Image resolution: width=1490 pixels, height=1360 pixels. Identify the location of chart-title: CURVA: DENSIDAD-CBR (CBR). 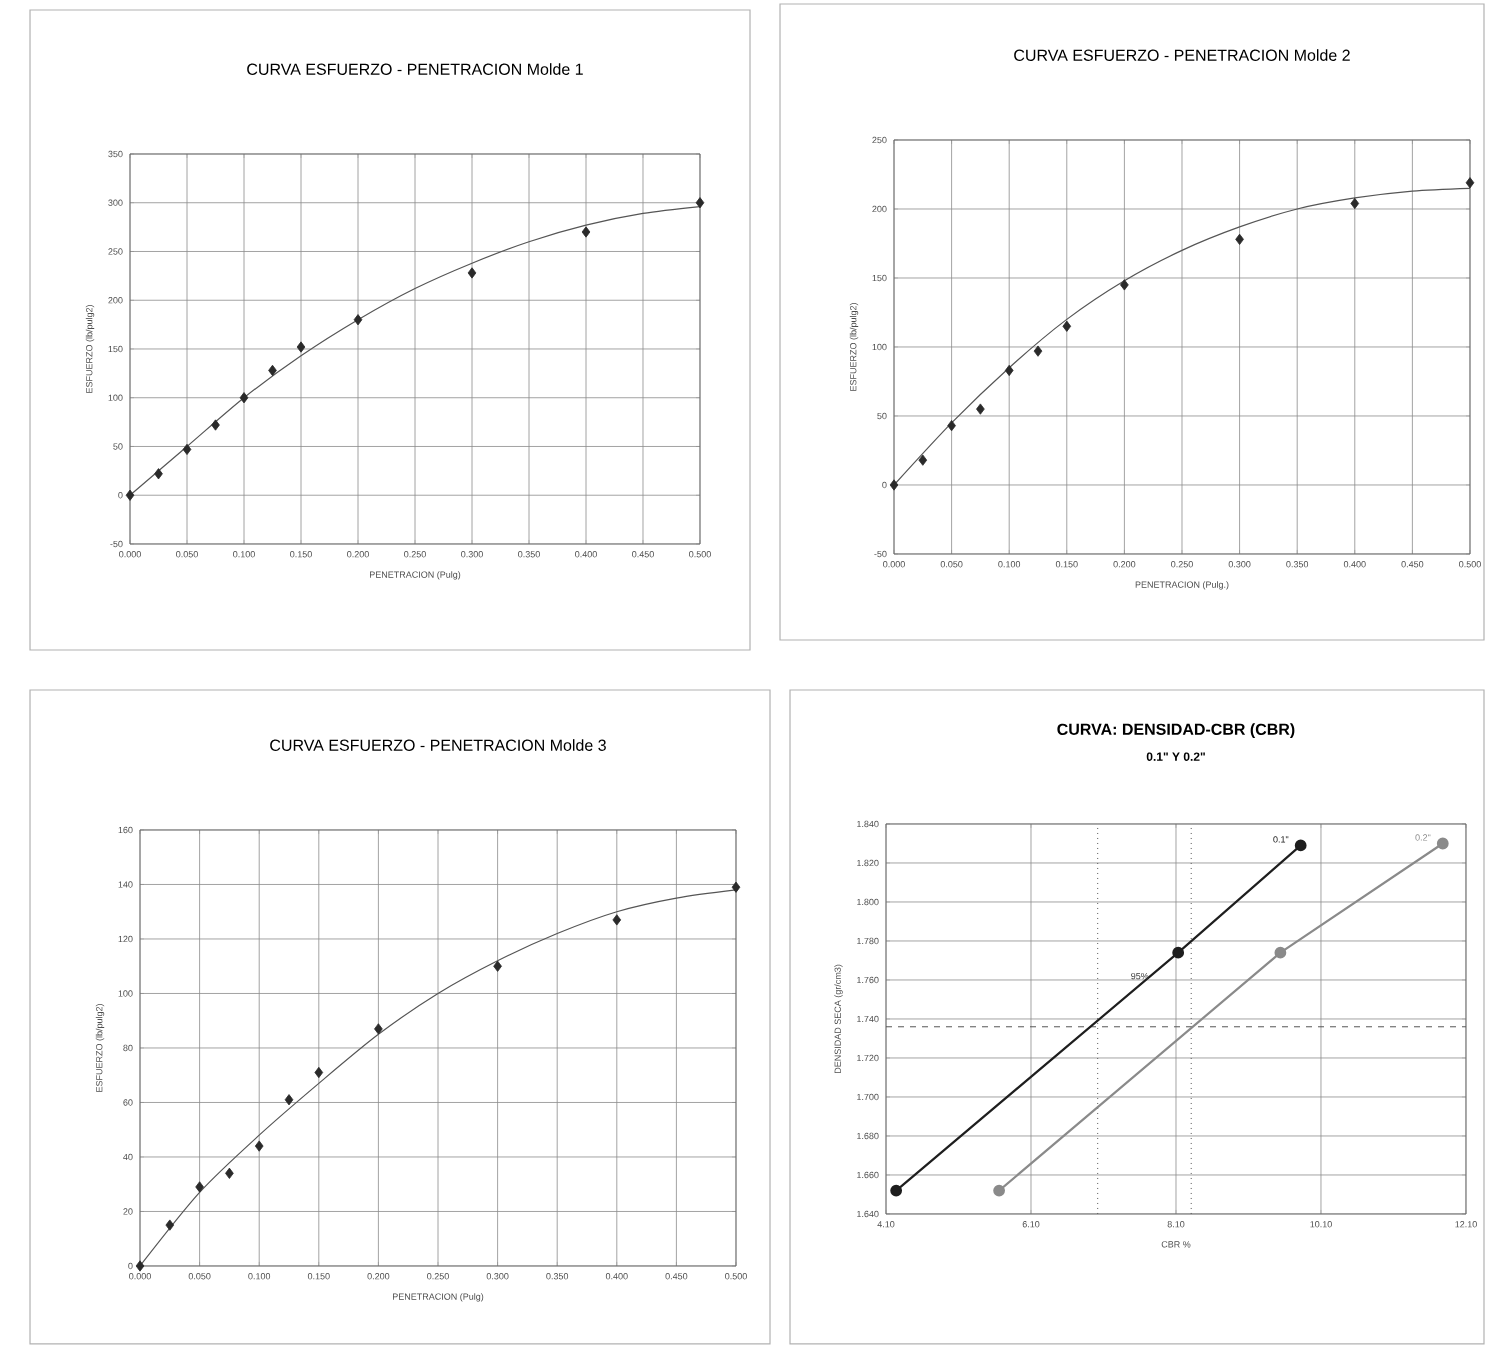
(1176, 731).